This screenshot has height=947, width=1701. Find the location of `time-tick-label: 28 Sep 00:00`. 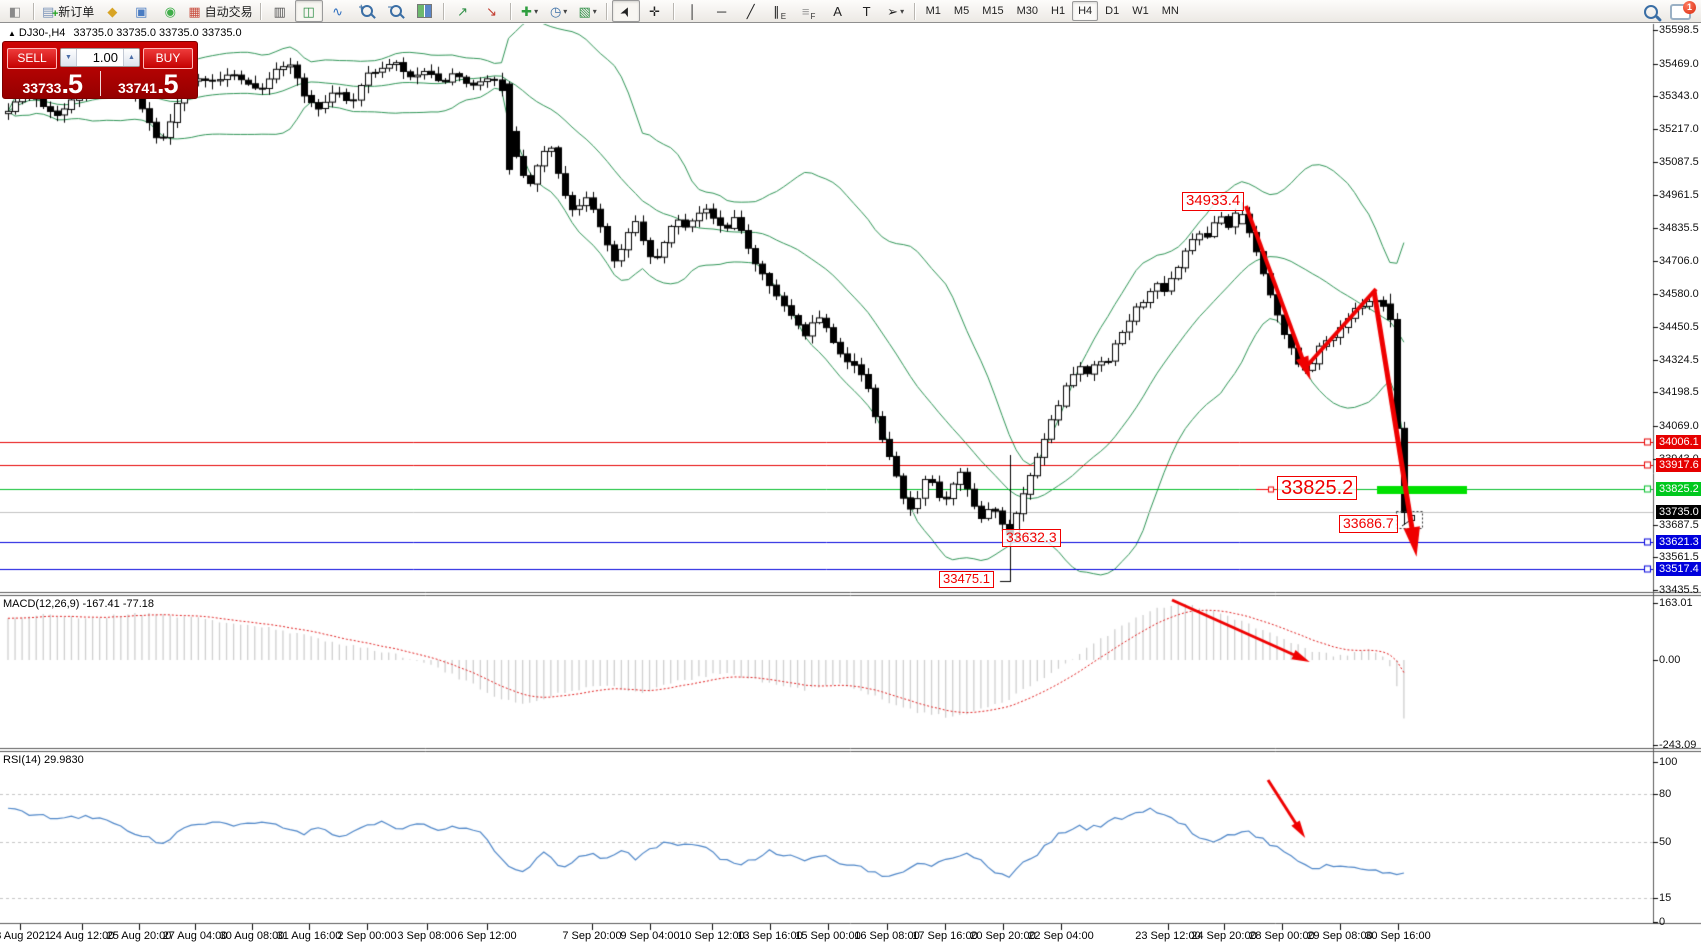

time-tick-label: 28 Sep 00:00 is located at coordinates (1282, 936).